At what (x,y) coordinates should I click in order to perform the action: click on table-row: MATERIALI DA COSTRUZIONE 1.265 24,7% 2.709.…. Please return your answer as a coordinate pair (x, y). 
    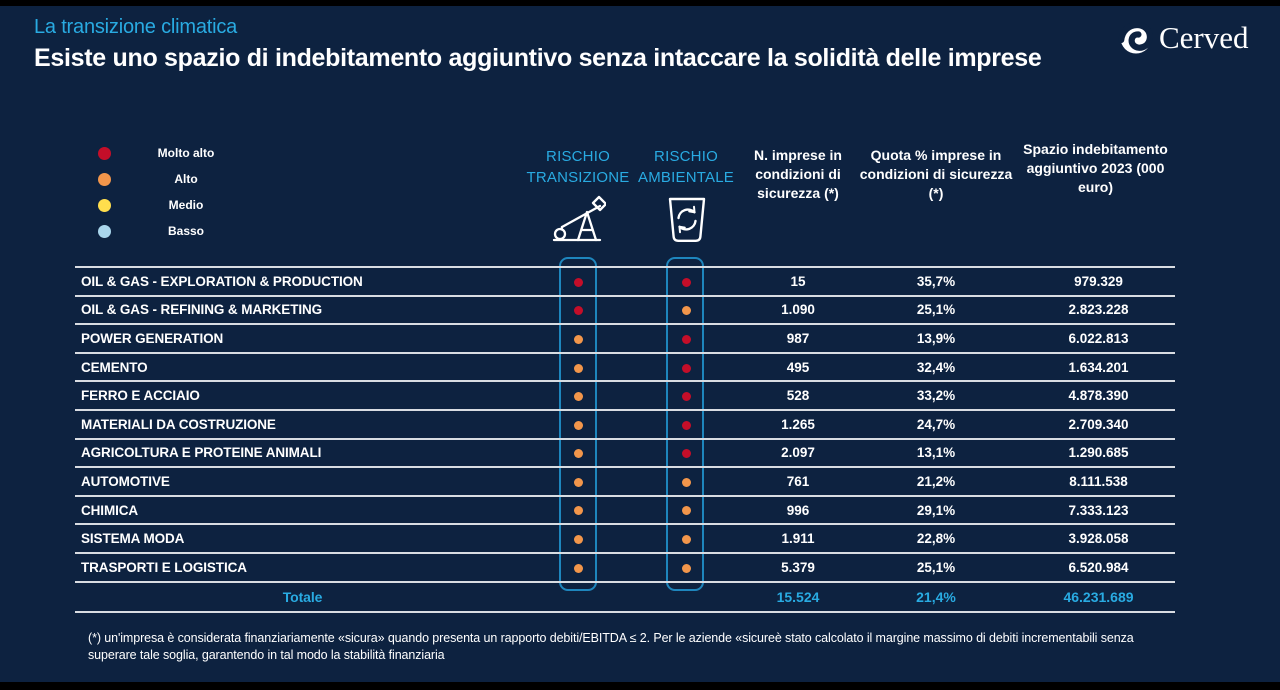
    Looking at the image, I should click on (625, 423).